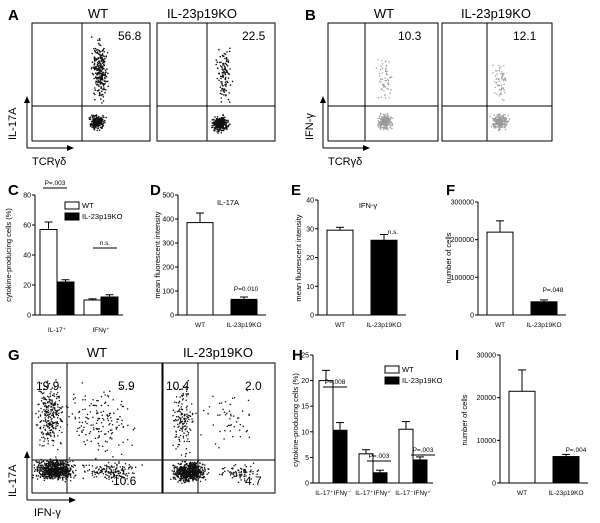 The image size is (600, 523). Describe the element at coordinates (218, 352) in the screenshot. I see `G-title-ko: IL-23p19KO` at that location.